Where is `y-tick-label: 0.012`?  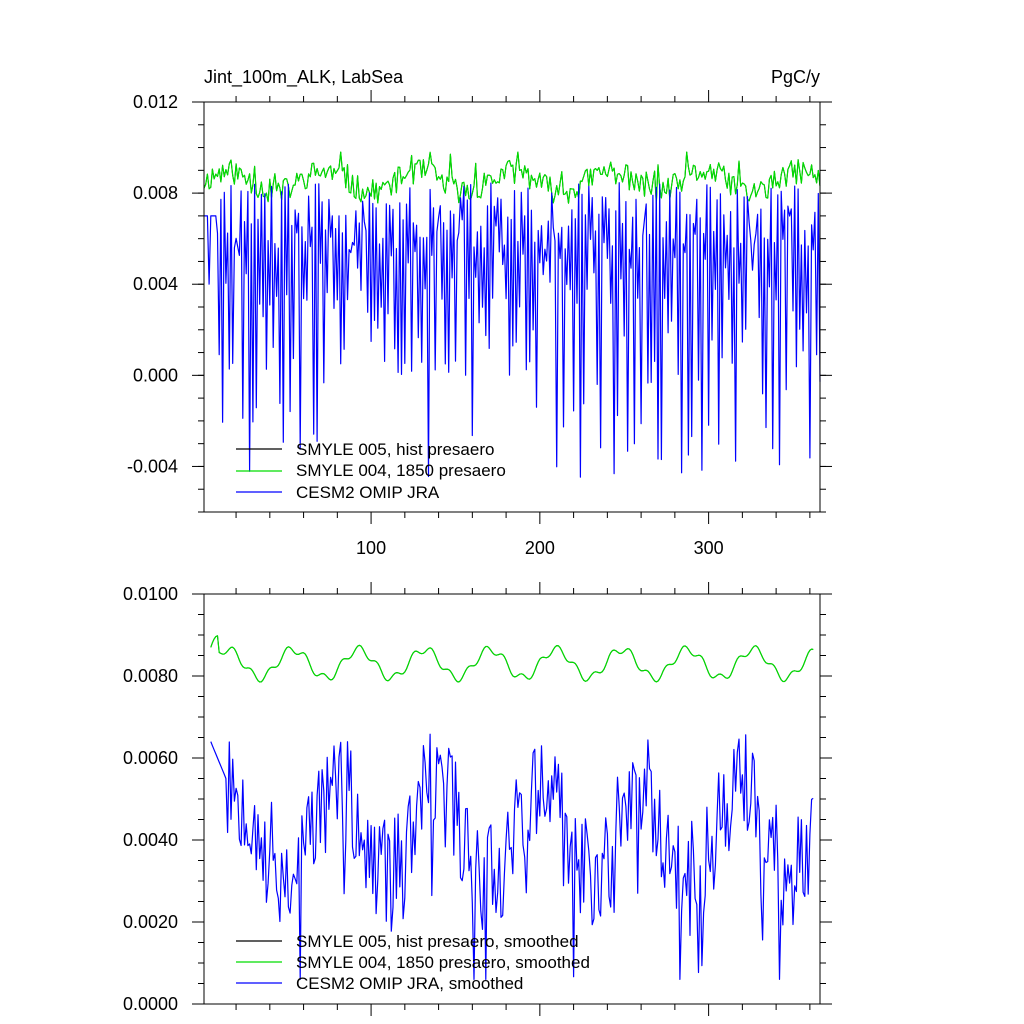
y-tick-label: 0.012 is located at coordinates (155, 102).